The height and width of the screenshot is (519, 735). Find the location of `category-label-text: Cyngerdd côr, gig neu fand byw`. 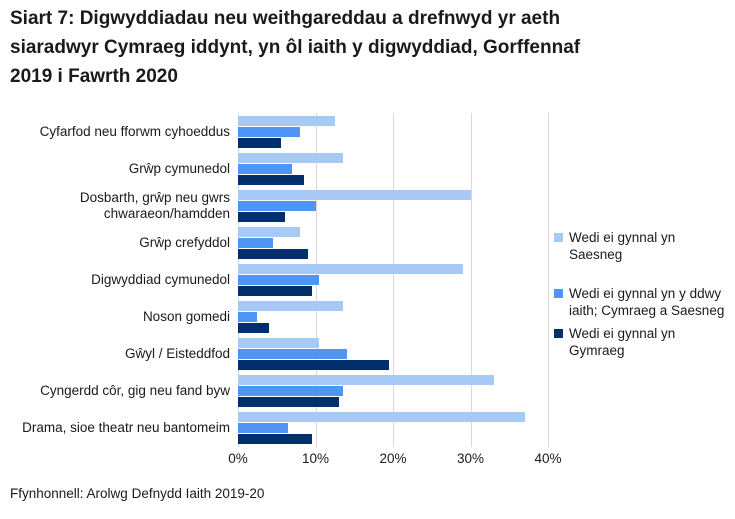

category-label-text: Cyngerdd côr, gig neu fand byw is located at coordinates (135, 391).